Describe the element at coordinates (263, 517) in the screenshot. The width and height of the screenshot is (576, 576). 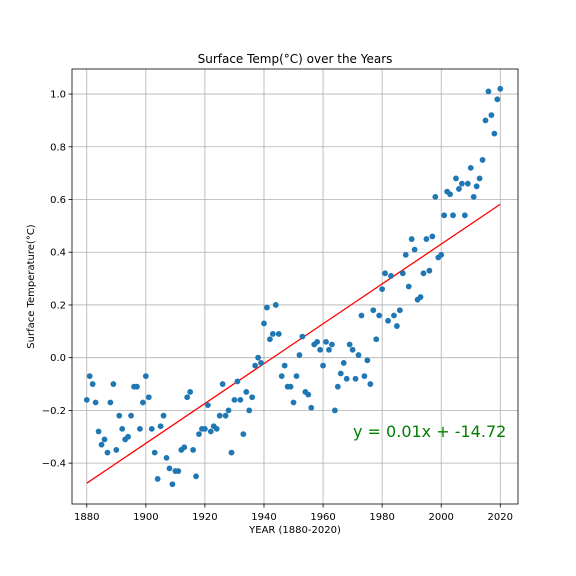
I see `x-tick-label: 1940` at that location.